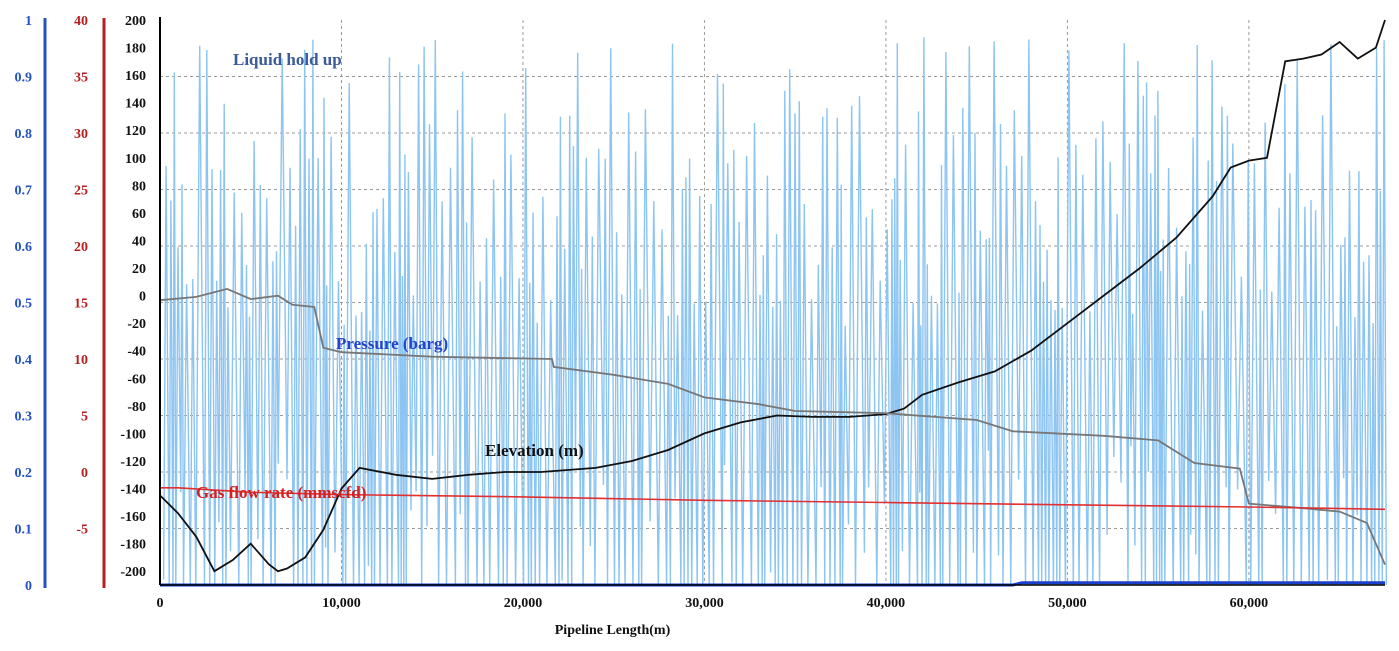 The height and width of the screenshot is (651, 1399). I want to click on flow-tick-label: 15, so click(81, 304).